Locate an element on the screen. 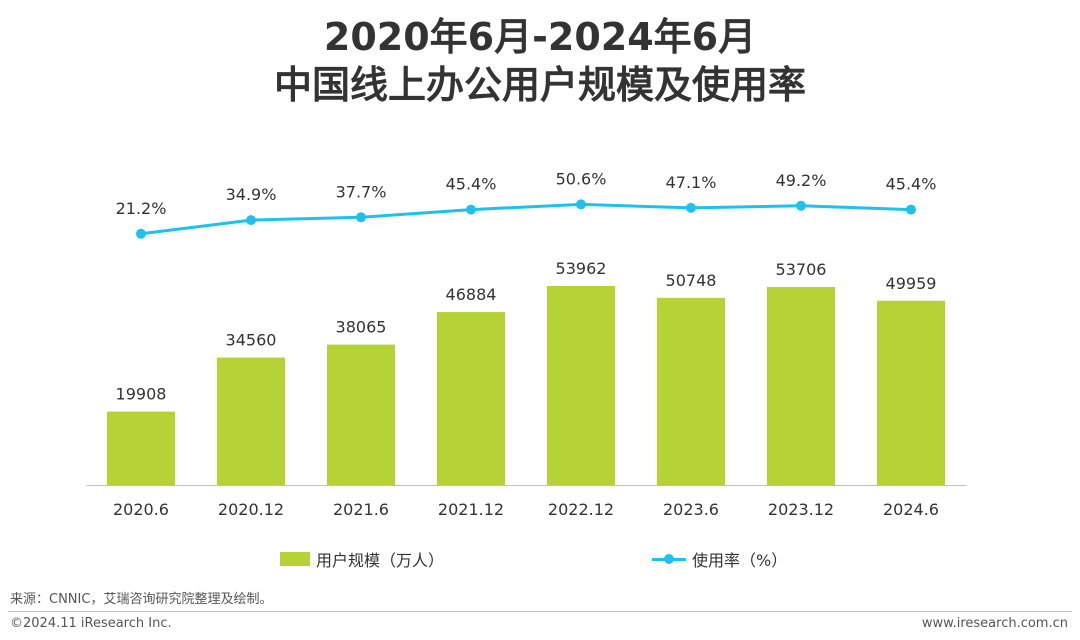 The image size is (1080, 640). x-tick-label: 2022.12 is located at coordinates (581, 509).